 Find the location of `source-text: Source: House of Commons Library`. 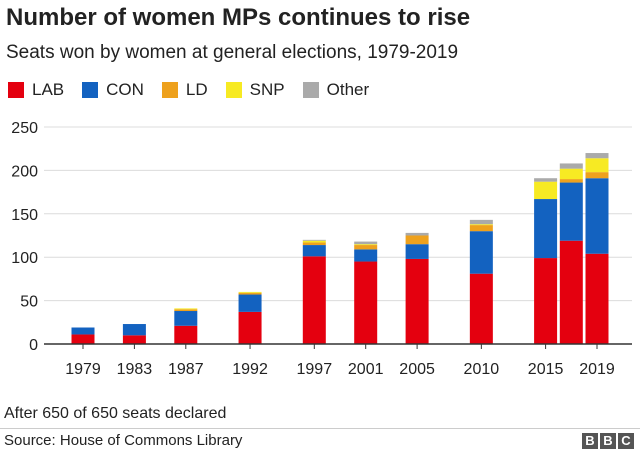

source-text: Source: House of Commons Library is located at coordinates (123, 440).